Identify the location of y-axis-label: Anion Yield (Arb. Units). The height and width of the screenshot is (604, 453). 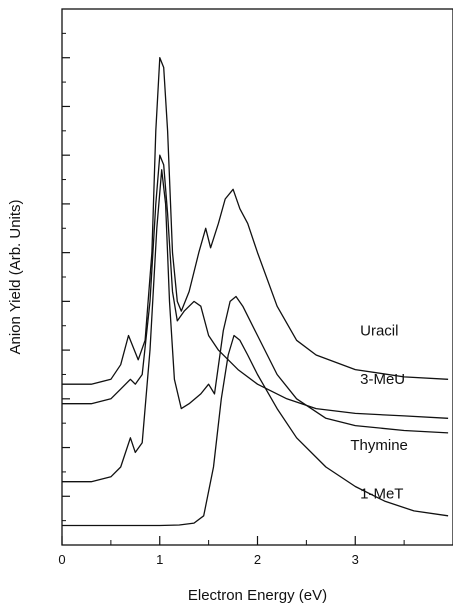
(15, 276).